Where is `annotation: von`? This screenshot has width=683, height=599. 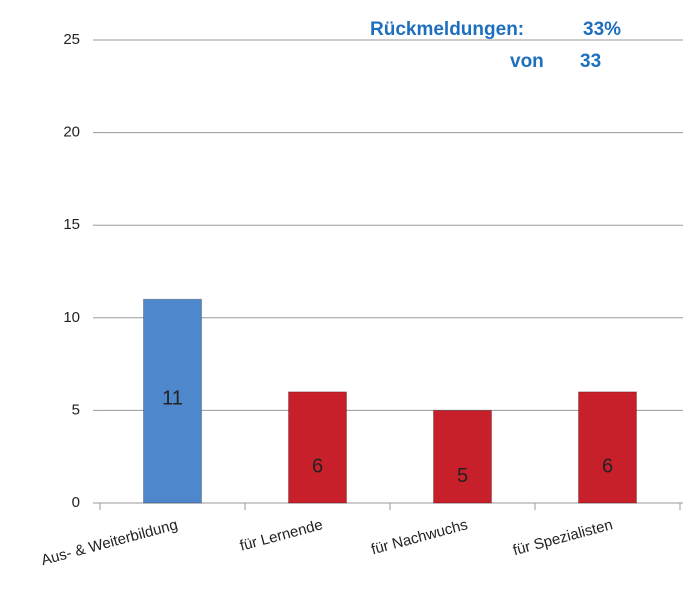 annotation: von is located at coordinates (527, 61).